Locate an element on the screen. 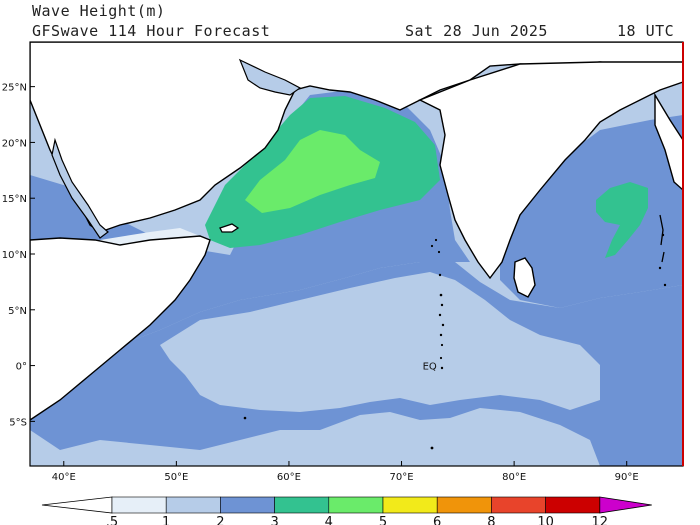 The image size is (700, 525). land-myanmar is located at coordinates (668, 141).